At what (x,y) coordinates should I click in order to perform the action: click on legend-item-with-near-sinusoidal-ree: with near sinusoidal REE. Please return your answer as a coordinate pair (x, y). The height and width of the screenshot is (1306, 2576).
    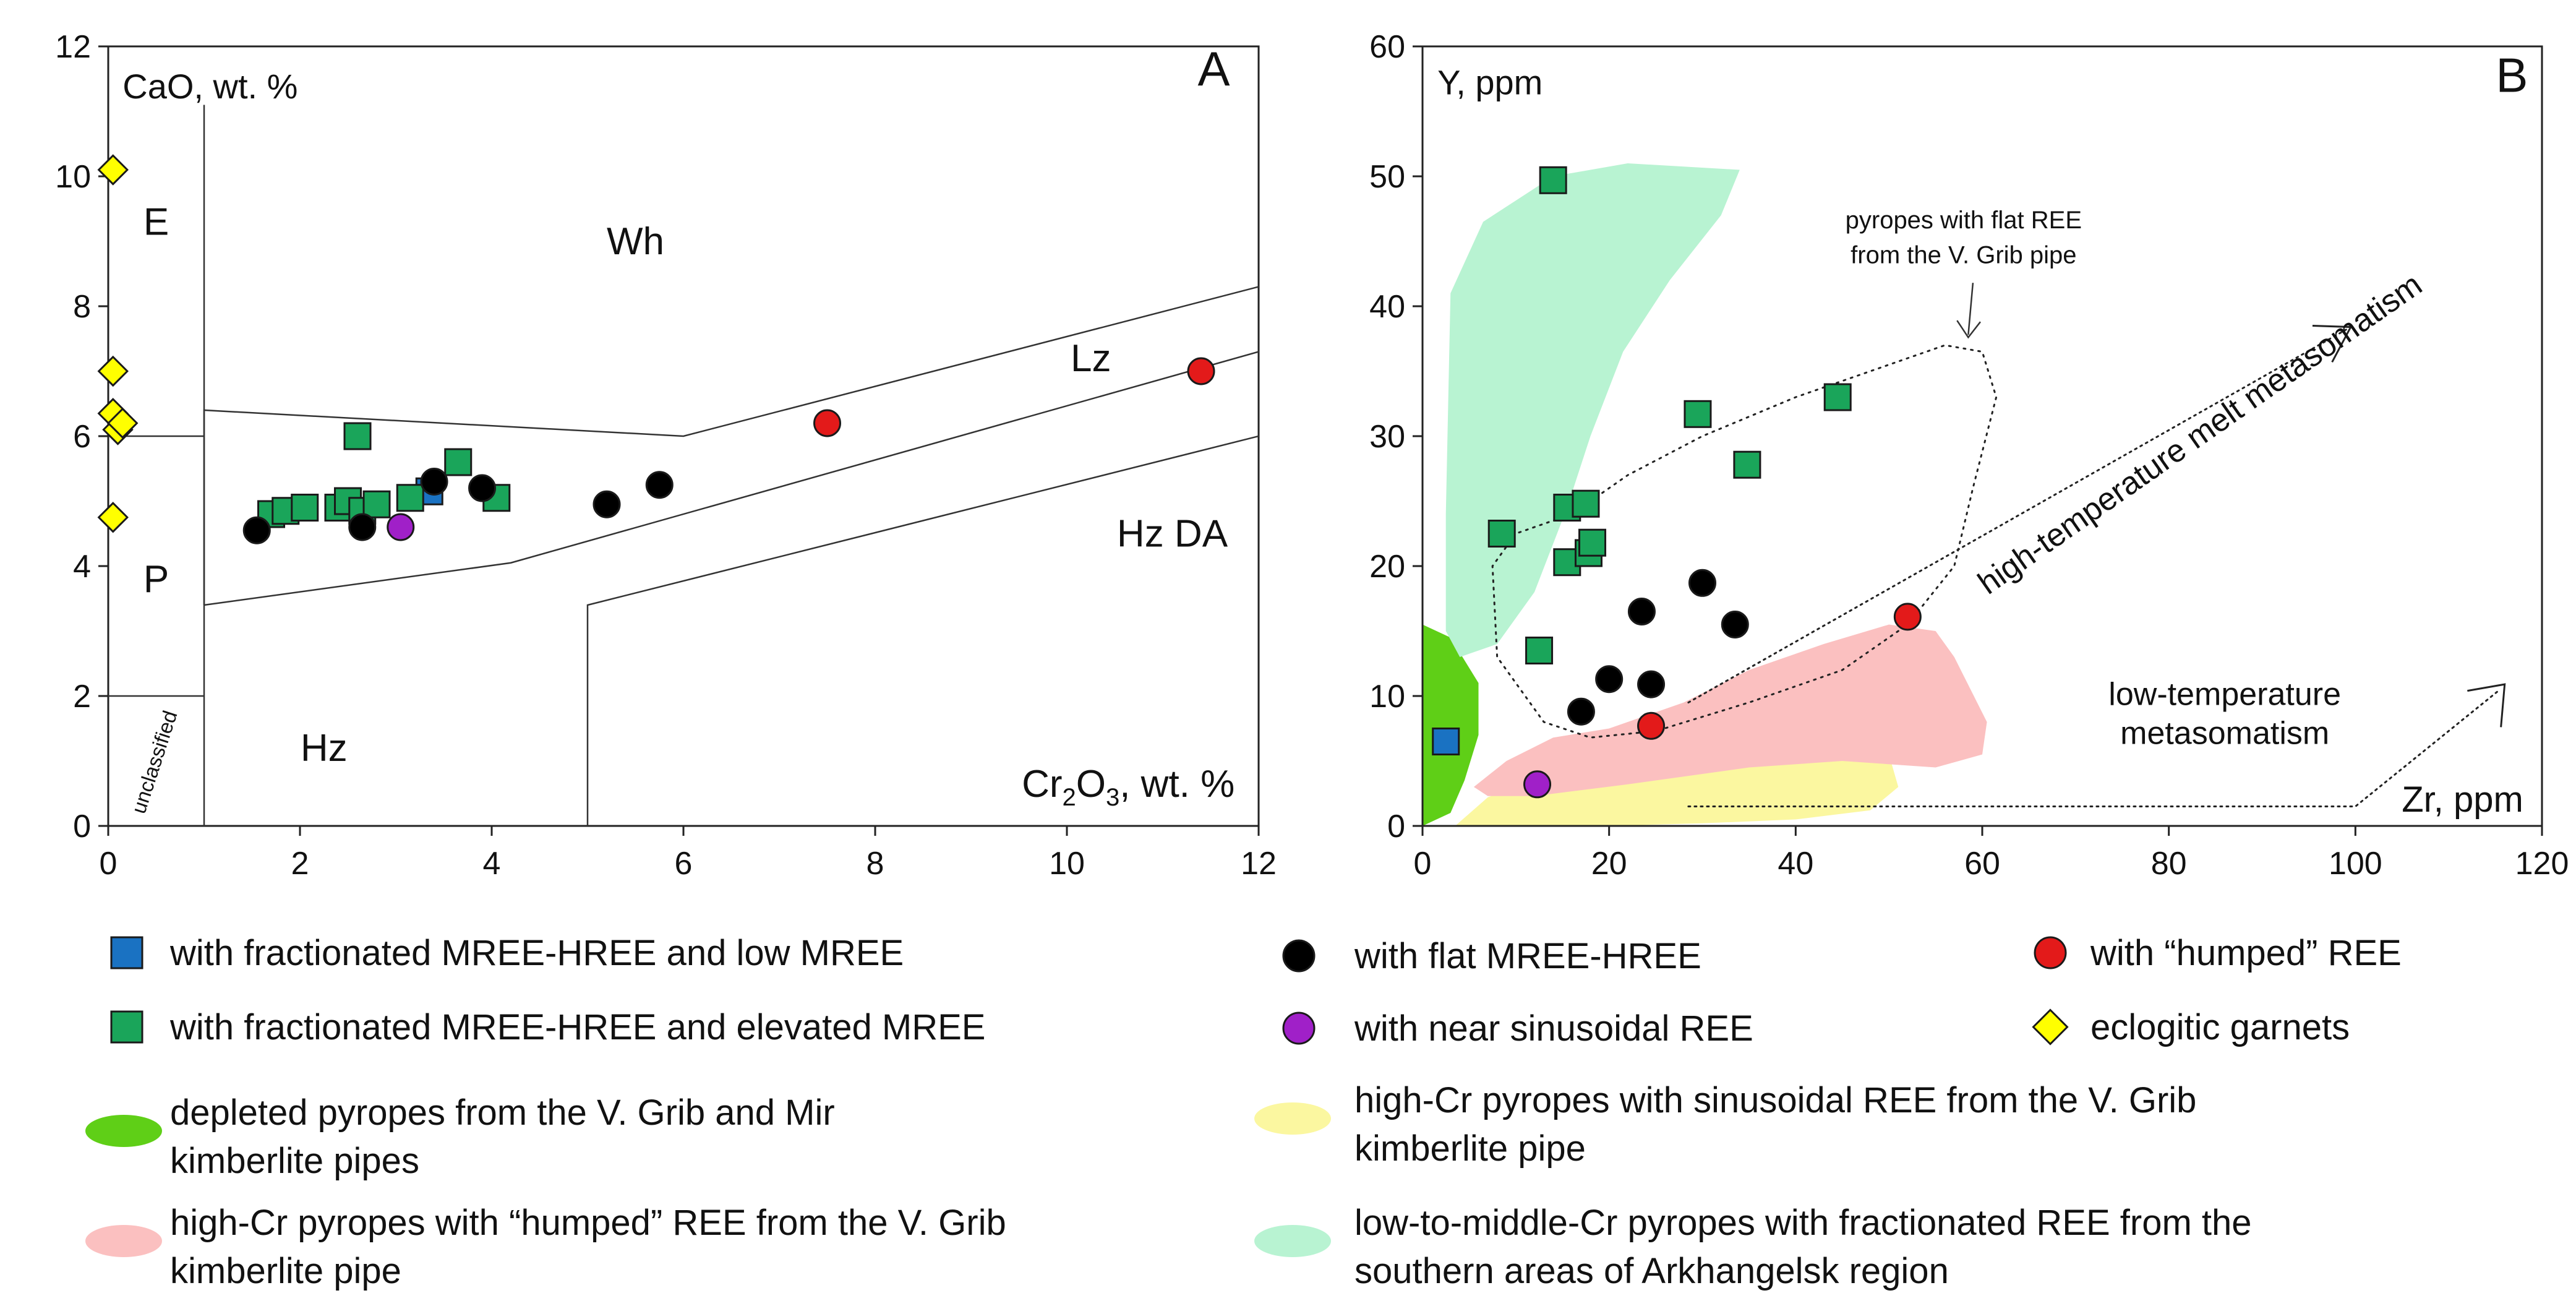
    Looking at the image, I should click on (1517, 1028).